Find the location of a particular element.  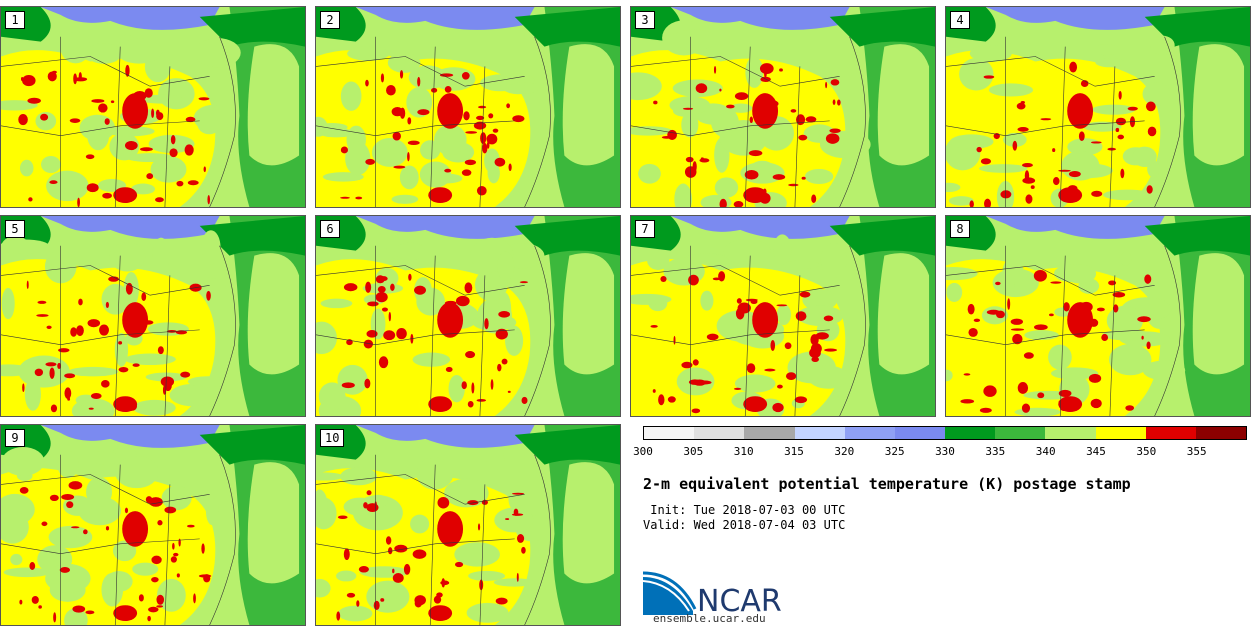

colorbar-tick-label: 305 is located at coordinates (693, 451).